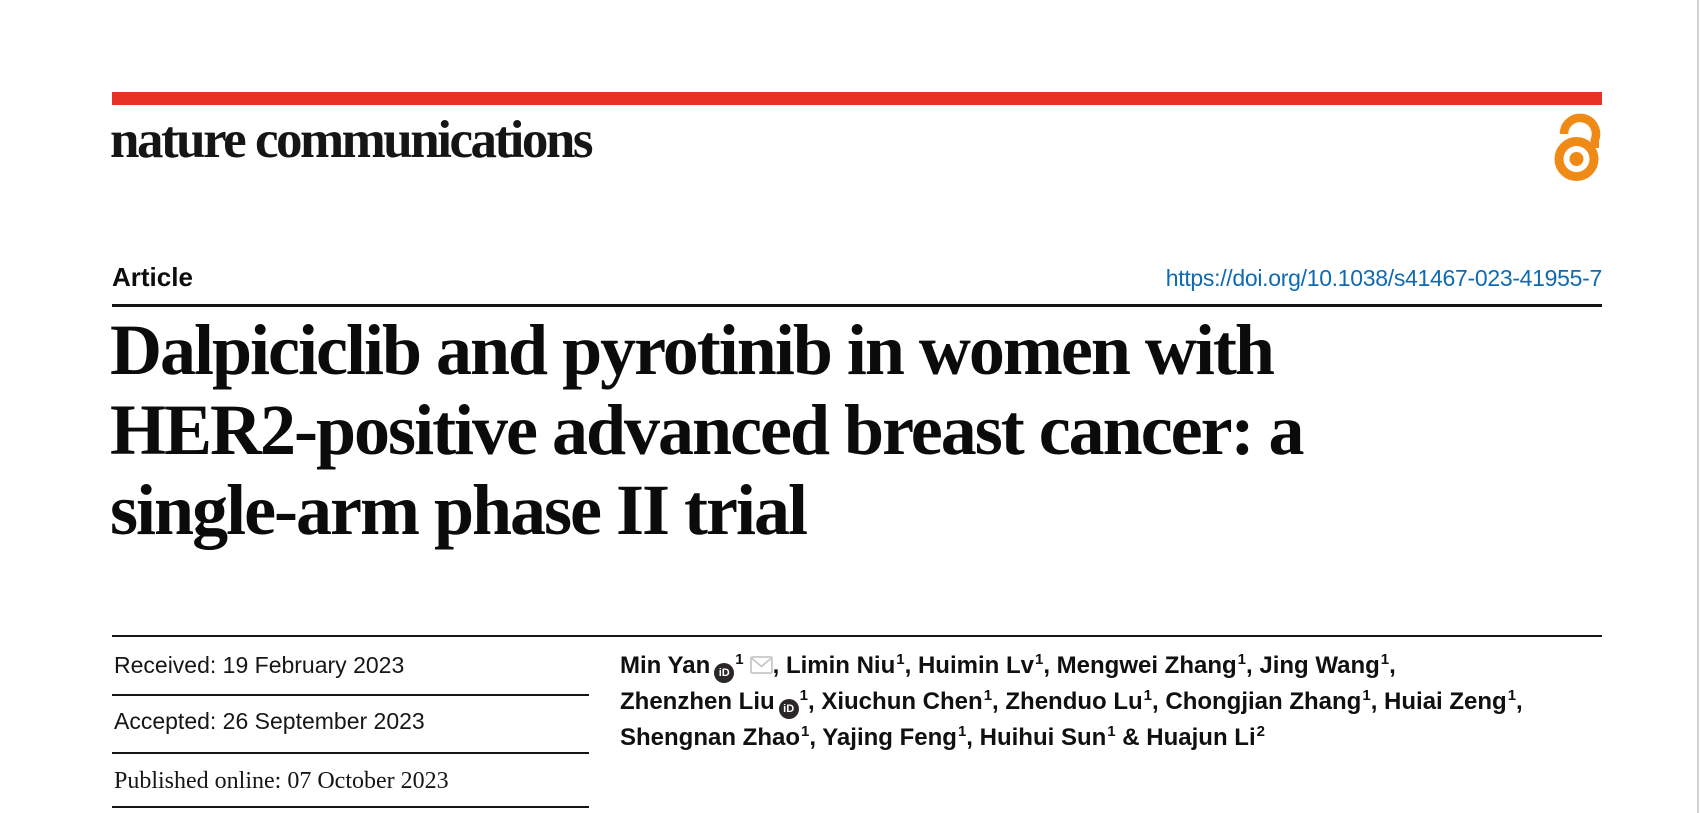 The width and height of the screenshot is (1701, 813). I want to click on author-name: Mengwei Zhang, so click(1146, 665).